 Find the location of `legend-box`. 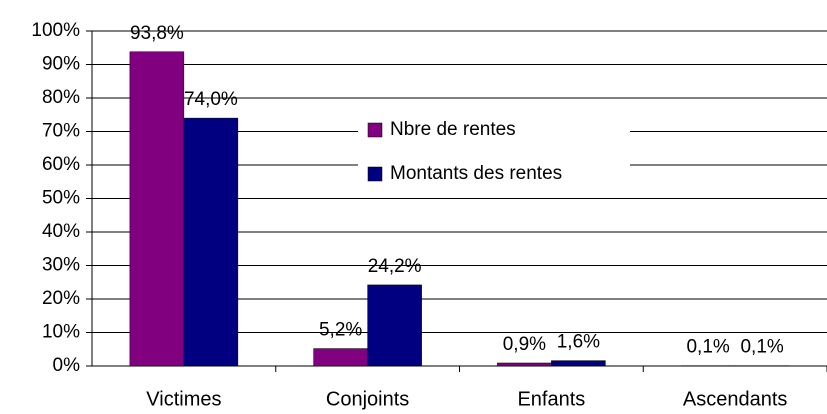

legend-box is located at coordinates (494, 150).